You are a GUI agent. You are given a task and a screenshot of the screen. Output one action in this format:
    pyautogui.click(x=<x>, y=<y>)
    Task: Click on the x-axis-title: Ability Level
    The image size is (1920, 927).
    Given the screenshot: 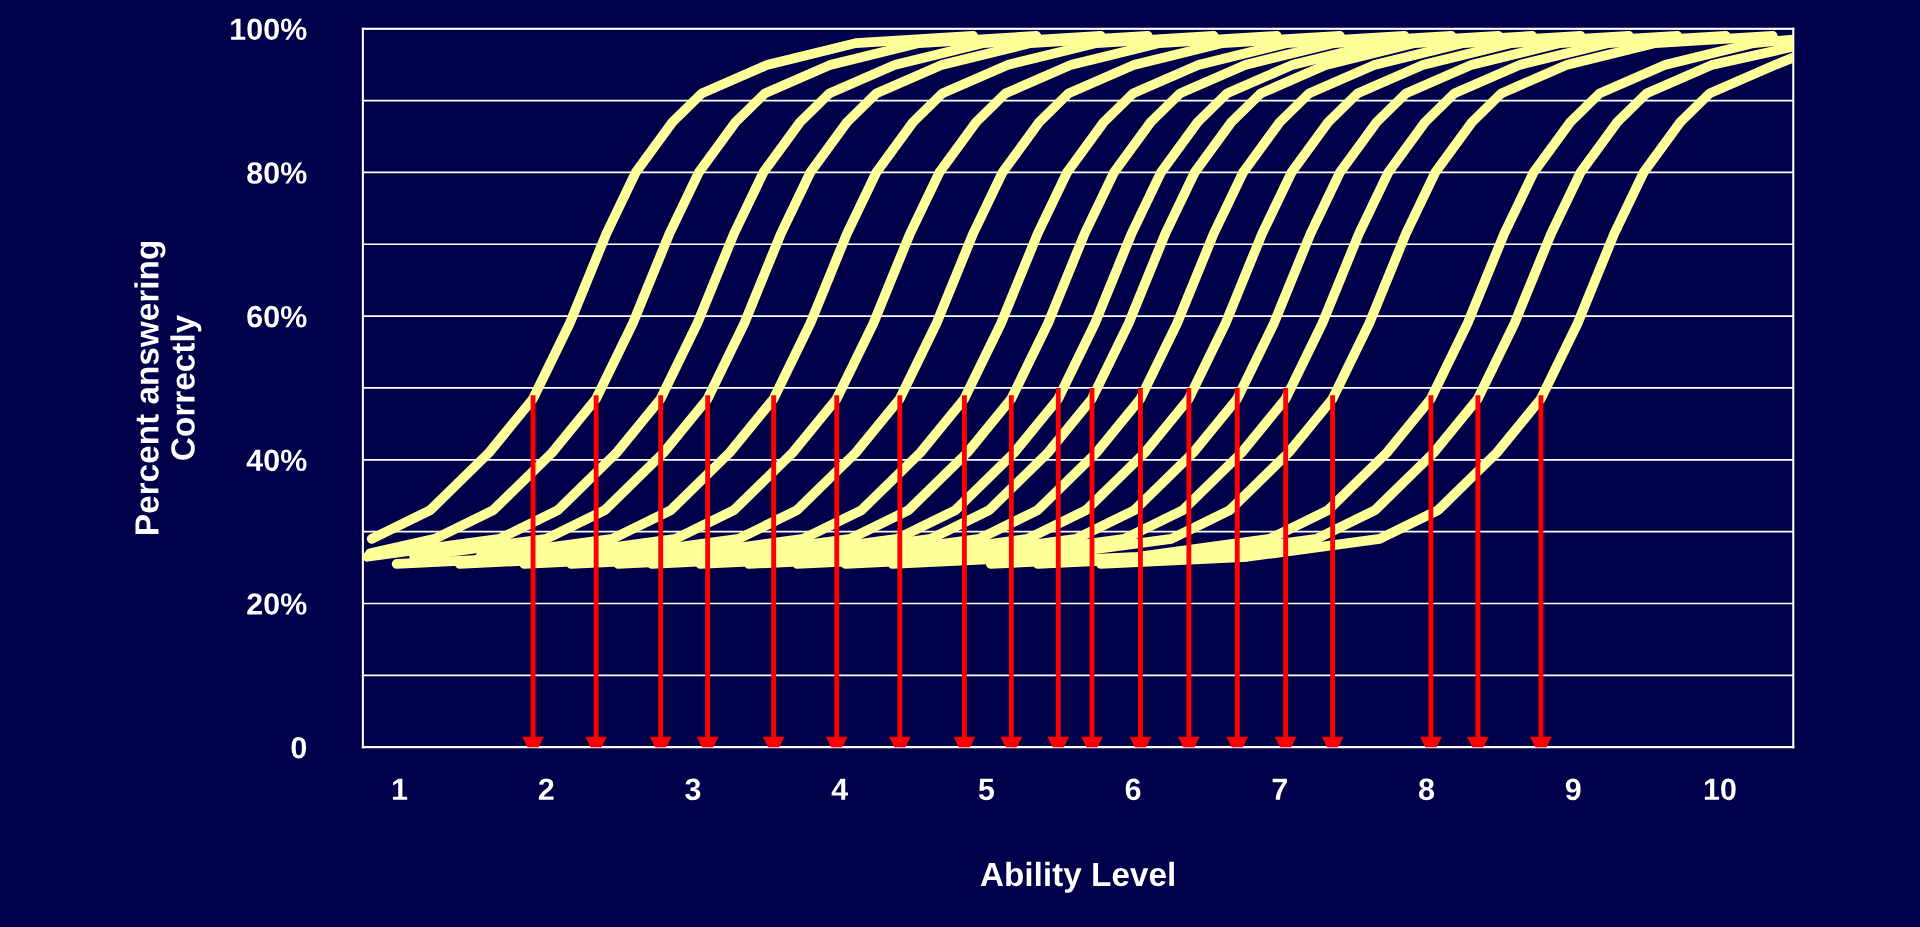 What is the action you would take?
    pyautogui.click(x=1077, y=877)
    